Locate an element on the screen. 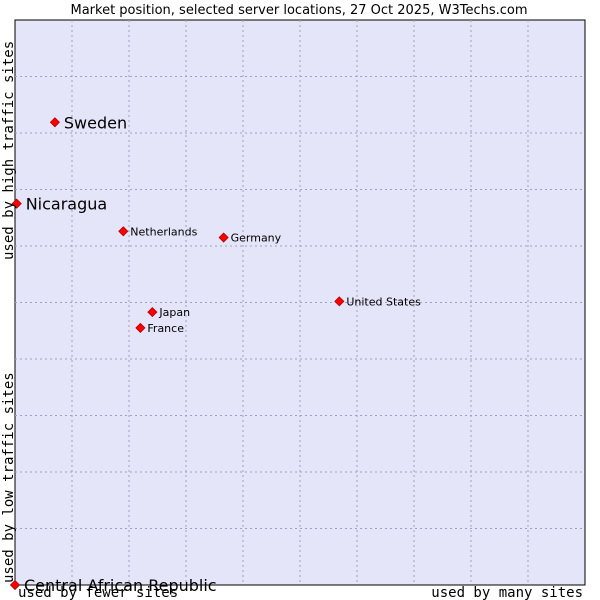  y-axis-label-bottom: used by low traffic sites is located at coordinates (9, 477).